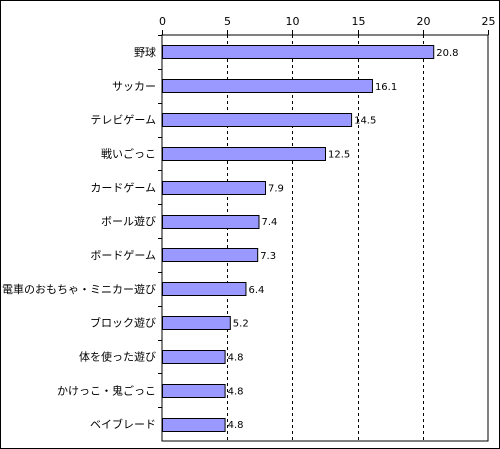  What do you see at coordinates (276, 188) in the screenshot?
I see `value-label: 7.9` at bounding box center [276, 188].